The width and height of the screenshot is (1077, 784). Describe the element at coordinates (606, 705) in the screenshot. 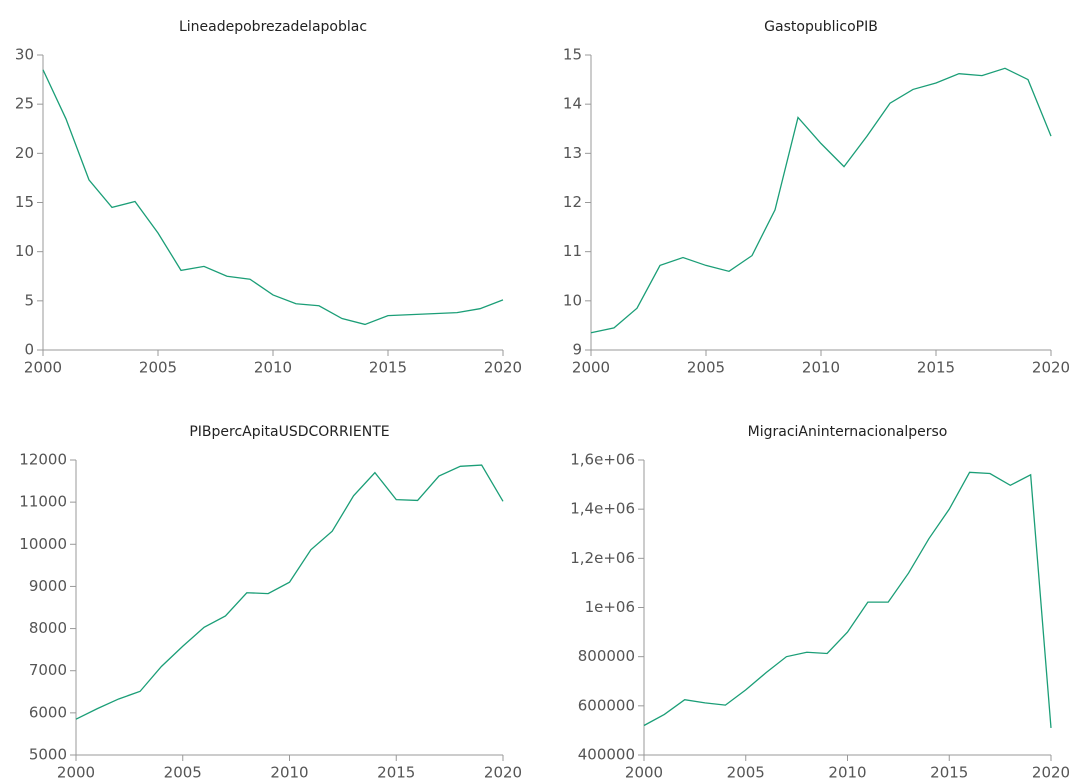

I see `y-tick-label: 600000` at that location.